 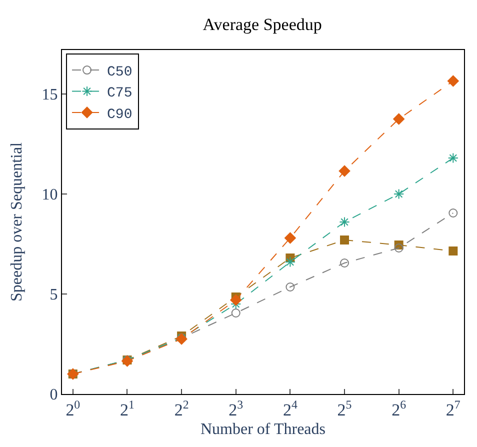 I want to click on x-tick-label: 2$^{2}$, so click(x=181, y=408).